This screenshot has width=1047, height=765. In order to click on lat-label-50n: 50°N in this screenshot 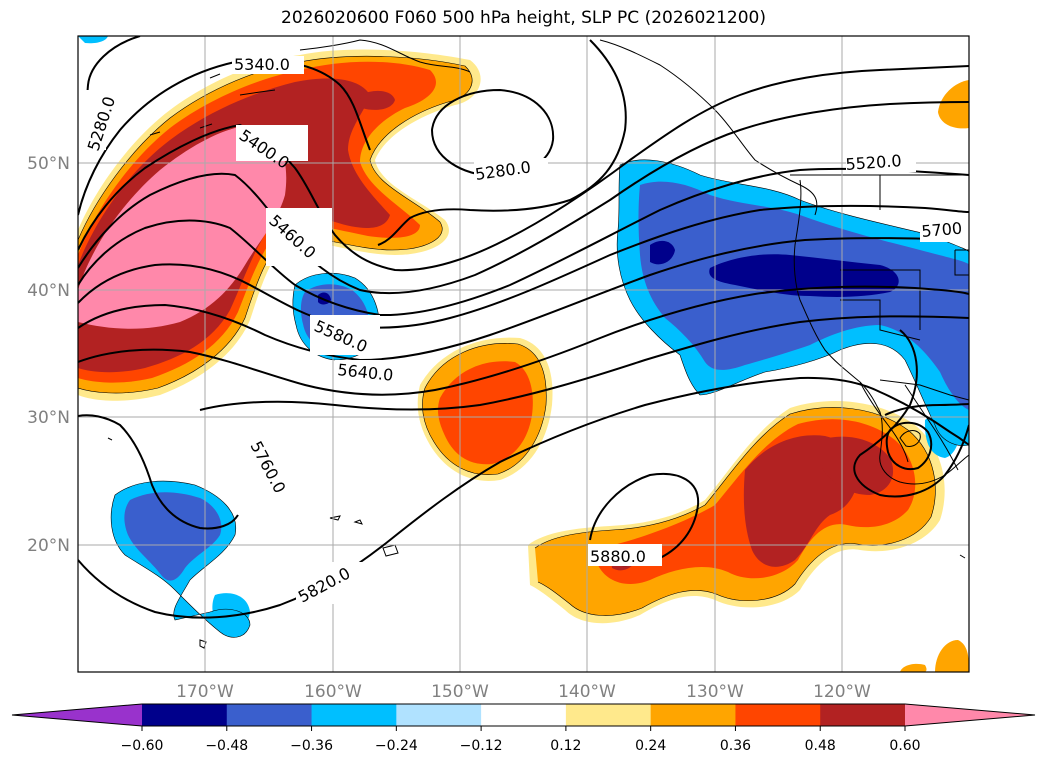, I will do `click(48, 164)`.